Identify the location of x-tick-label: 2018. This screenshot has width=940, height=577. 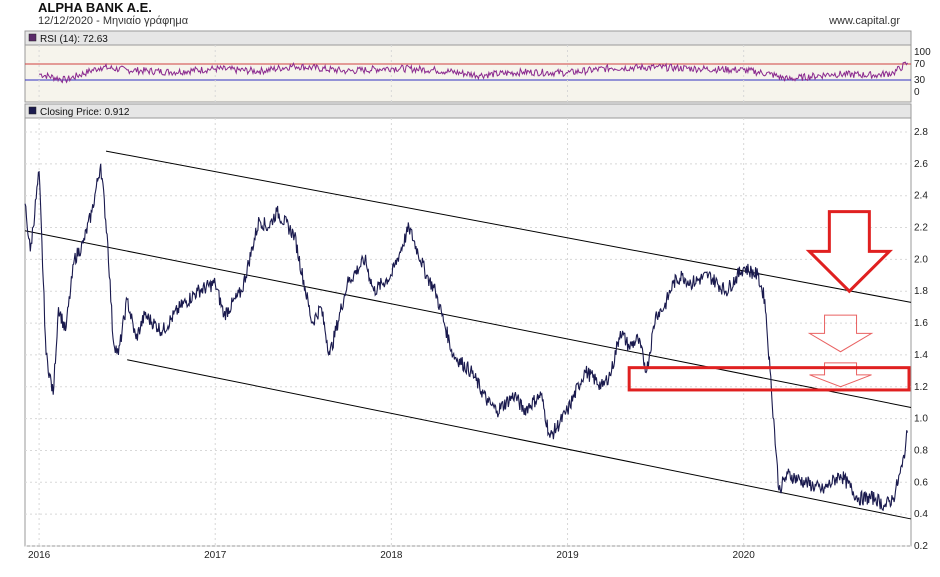
(391, 555).